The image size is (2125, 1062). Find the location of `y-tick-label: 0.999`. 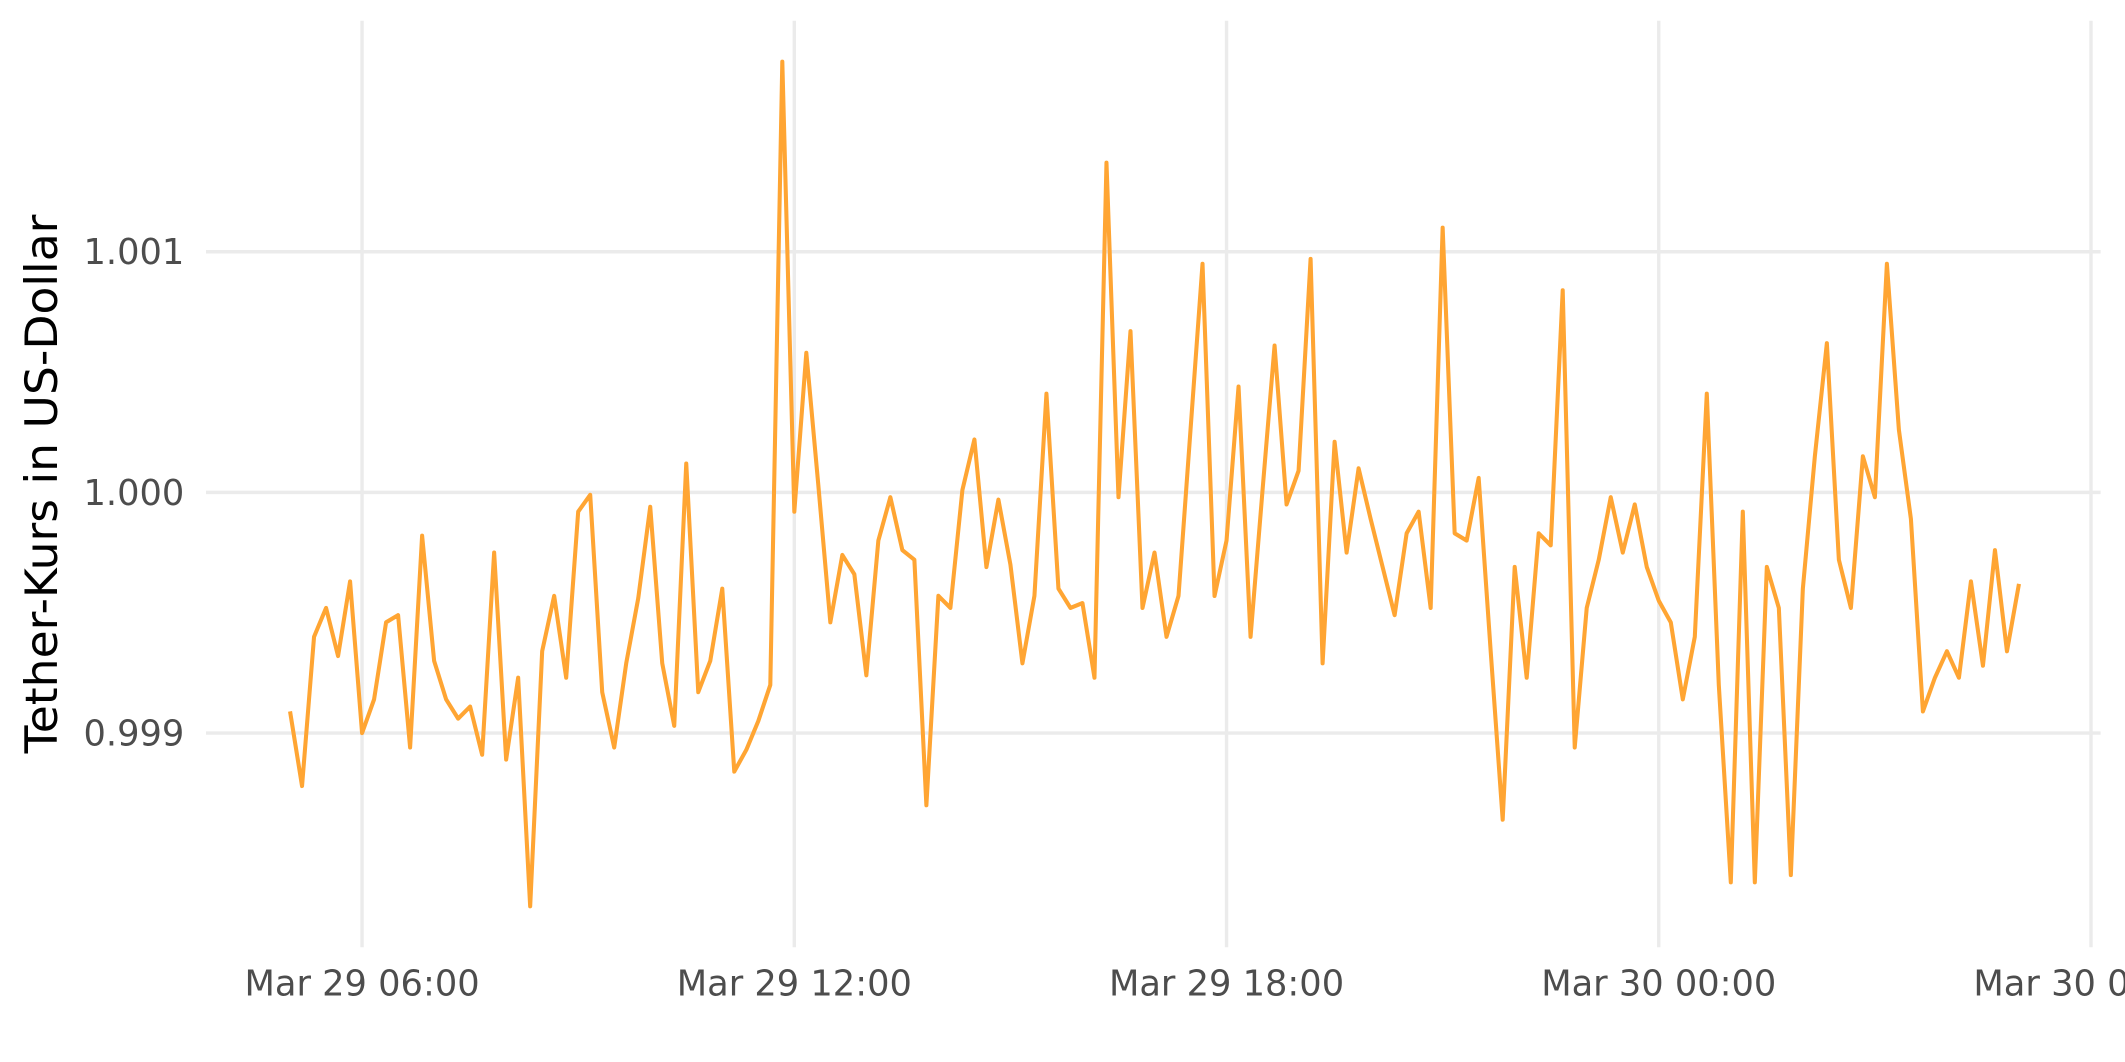

y-tick-label: 0.999 is located at coordinates (133, 733).